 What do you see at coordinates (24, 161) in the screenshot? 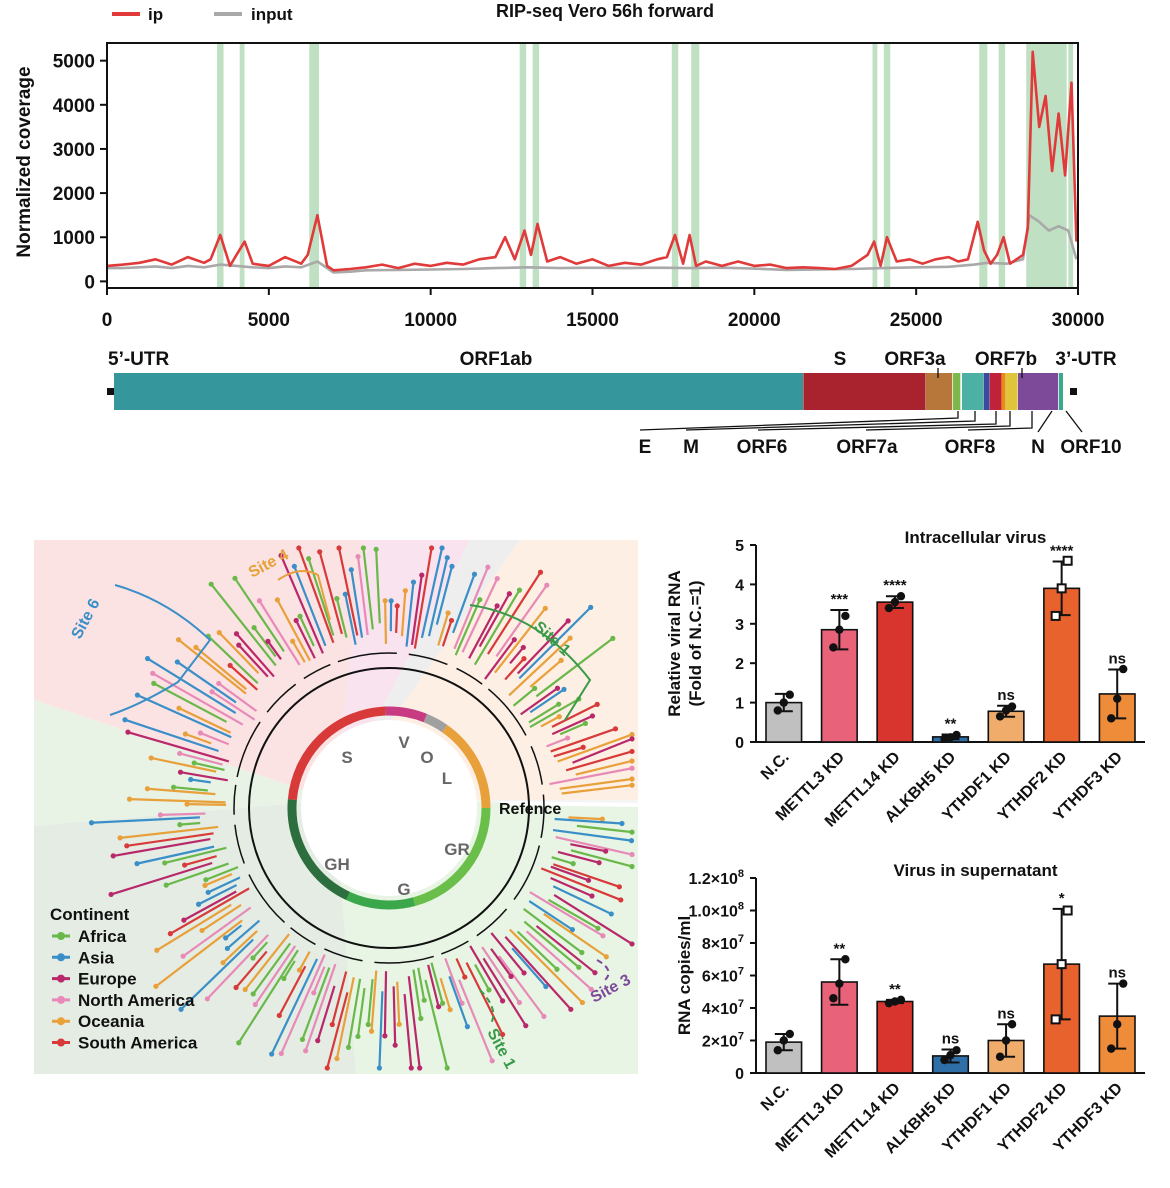
I see `coverage-ylabel: Normalized coverage` at bounding box center [24, 161].